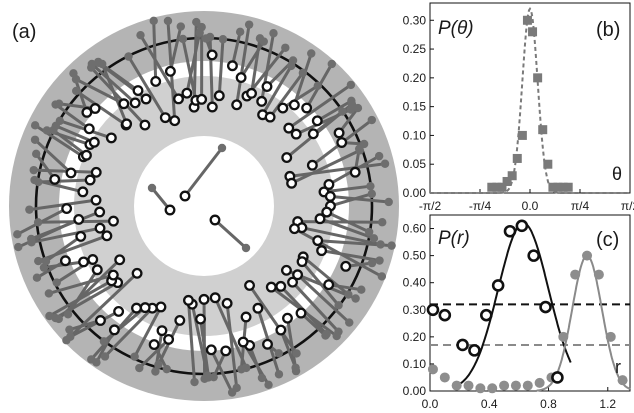 Image resolution: width=634 pixels, height=413 pixels. I want to click on panel-c-fit-curve-grey, so click(583, 323).